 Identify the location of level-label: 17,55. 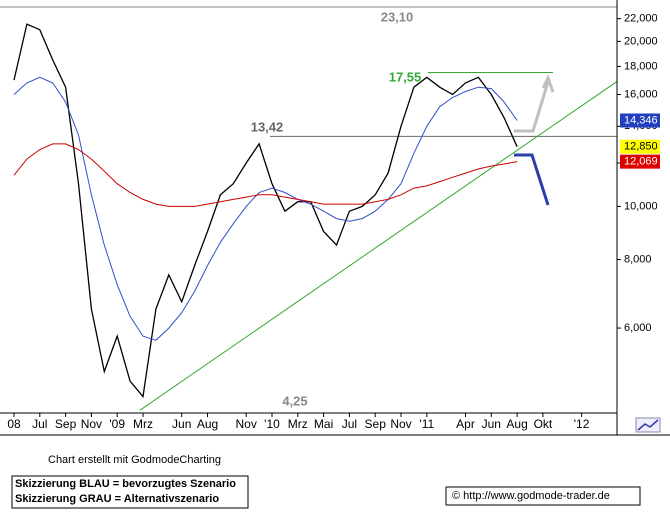
(405, 76).